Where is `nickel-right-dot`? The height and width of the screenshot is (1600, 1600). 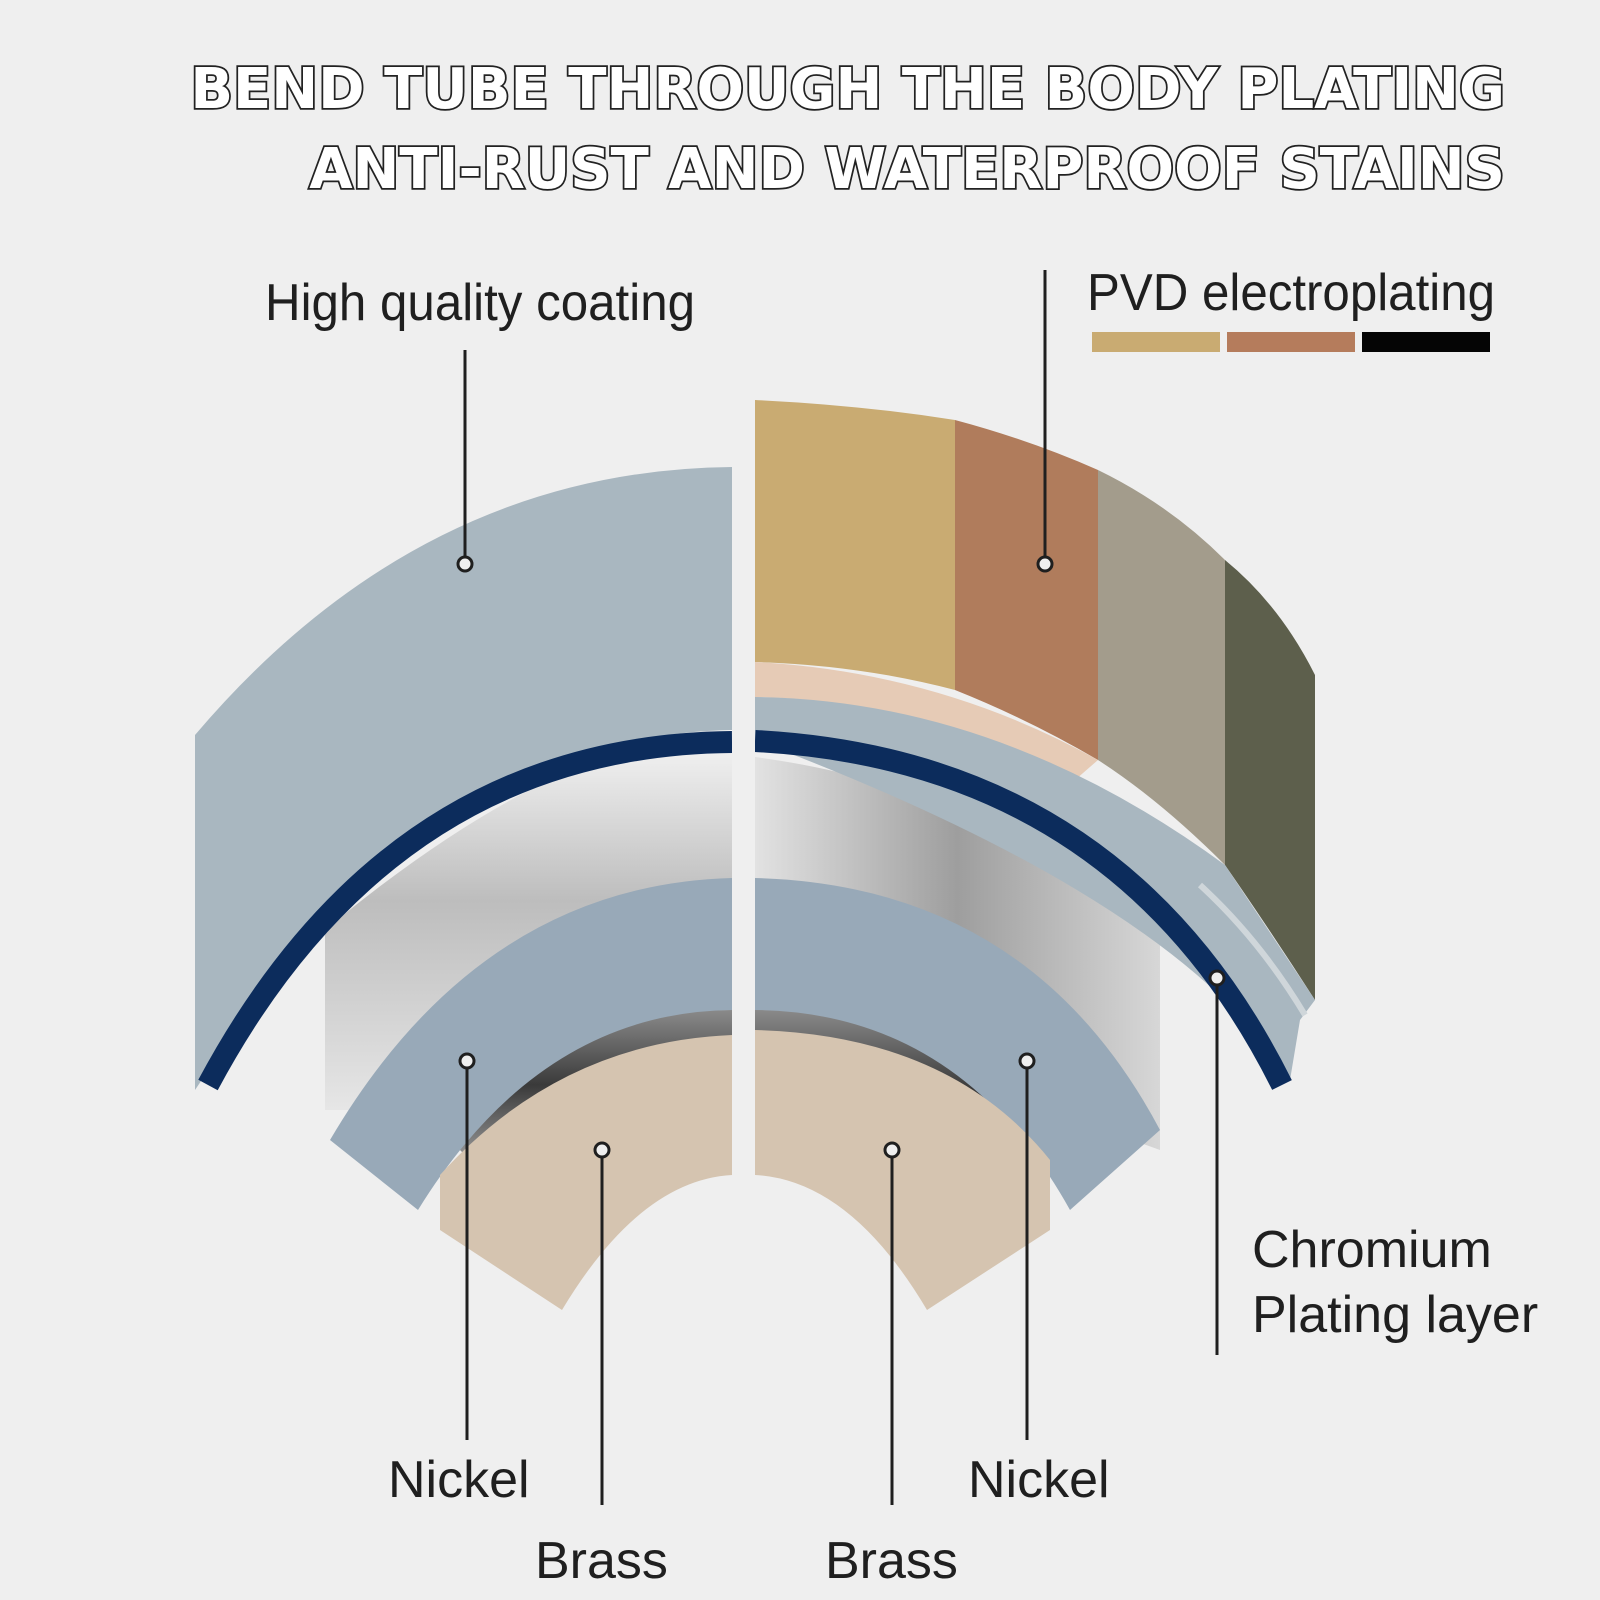 nickel-right-dot is located at coordinates (1027, 1061).